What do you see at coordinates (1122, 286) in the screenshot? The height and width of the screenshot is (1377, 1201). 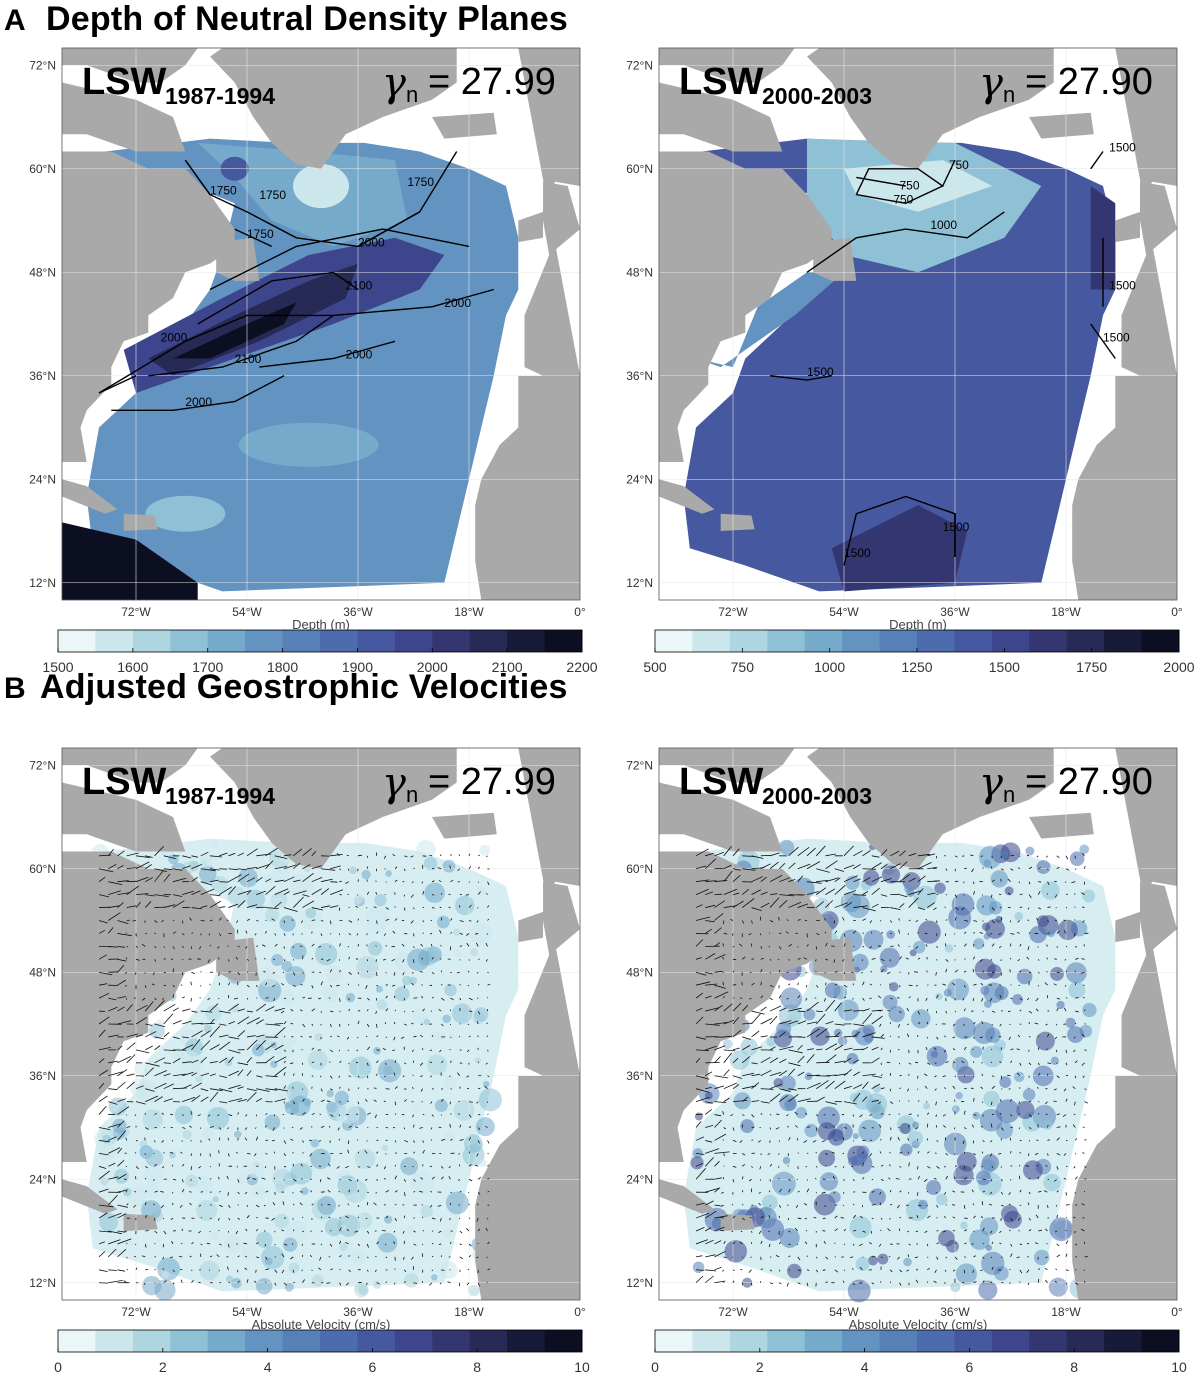 I see `contour-label: 1500` at bounding box center [1122, 286].